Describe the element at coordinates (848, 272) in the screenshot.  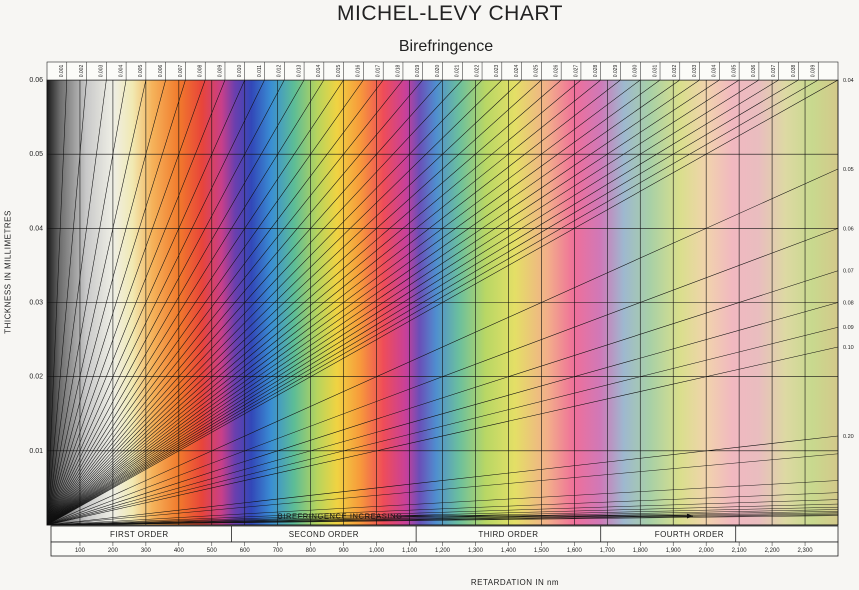
I see `right-birefringence-label: 0.07` at that location.